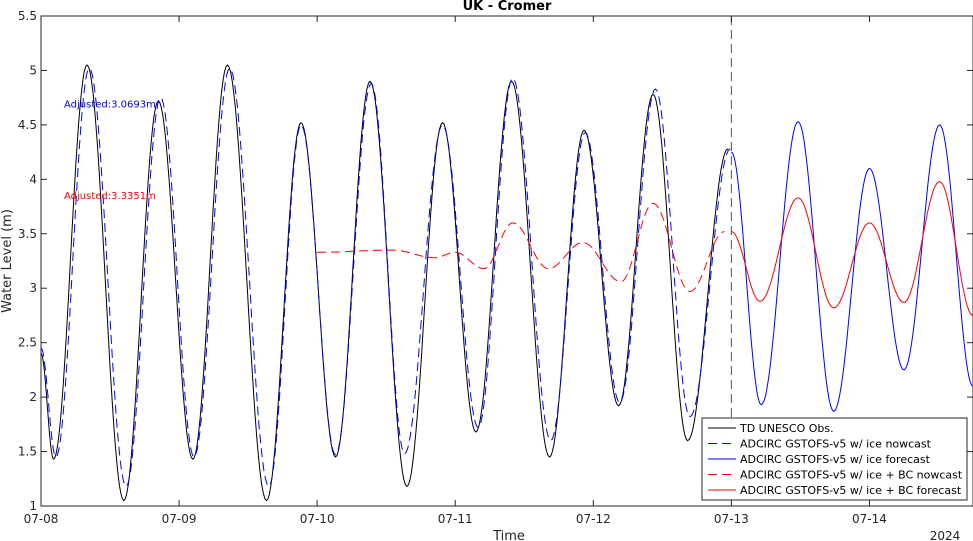 The height and width of the screenshot is (541, 973). I want to click on y-tick-label: 1.5, so click(27, 452).